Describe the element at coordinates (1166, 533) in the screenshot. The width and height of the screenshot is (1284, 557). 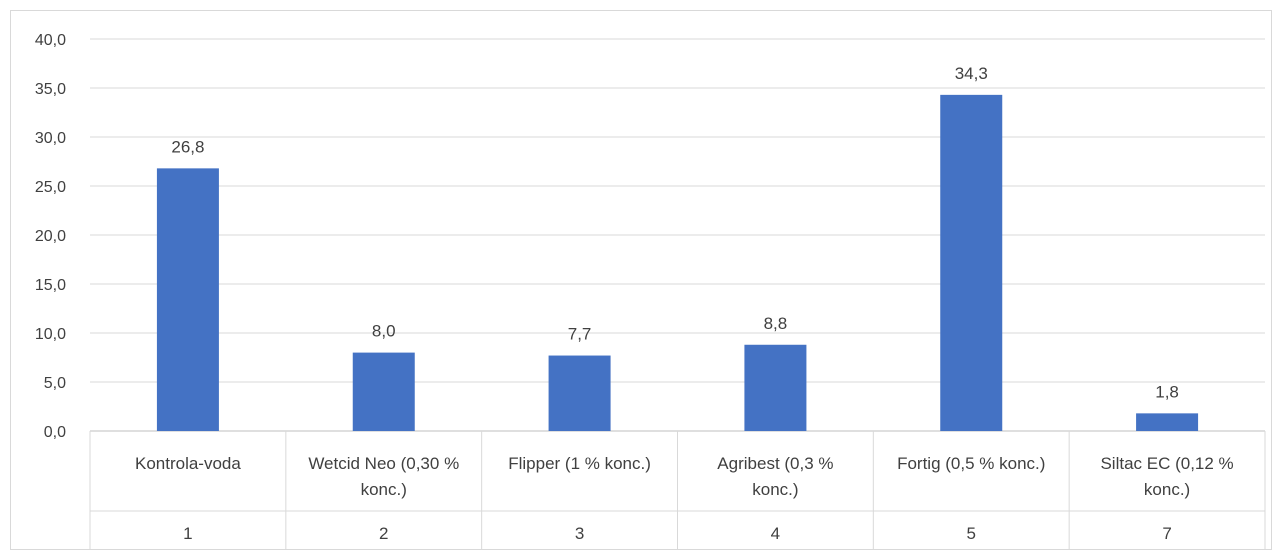
I see `x-category-number: 7` at that location.